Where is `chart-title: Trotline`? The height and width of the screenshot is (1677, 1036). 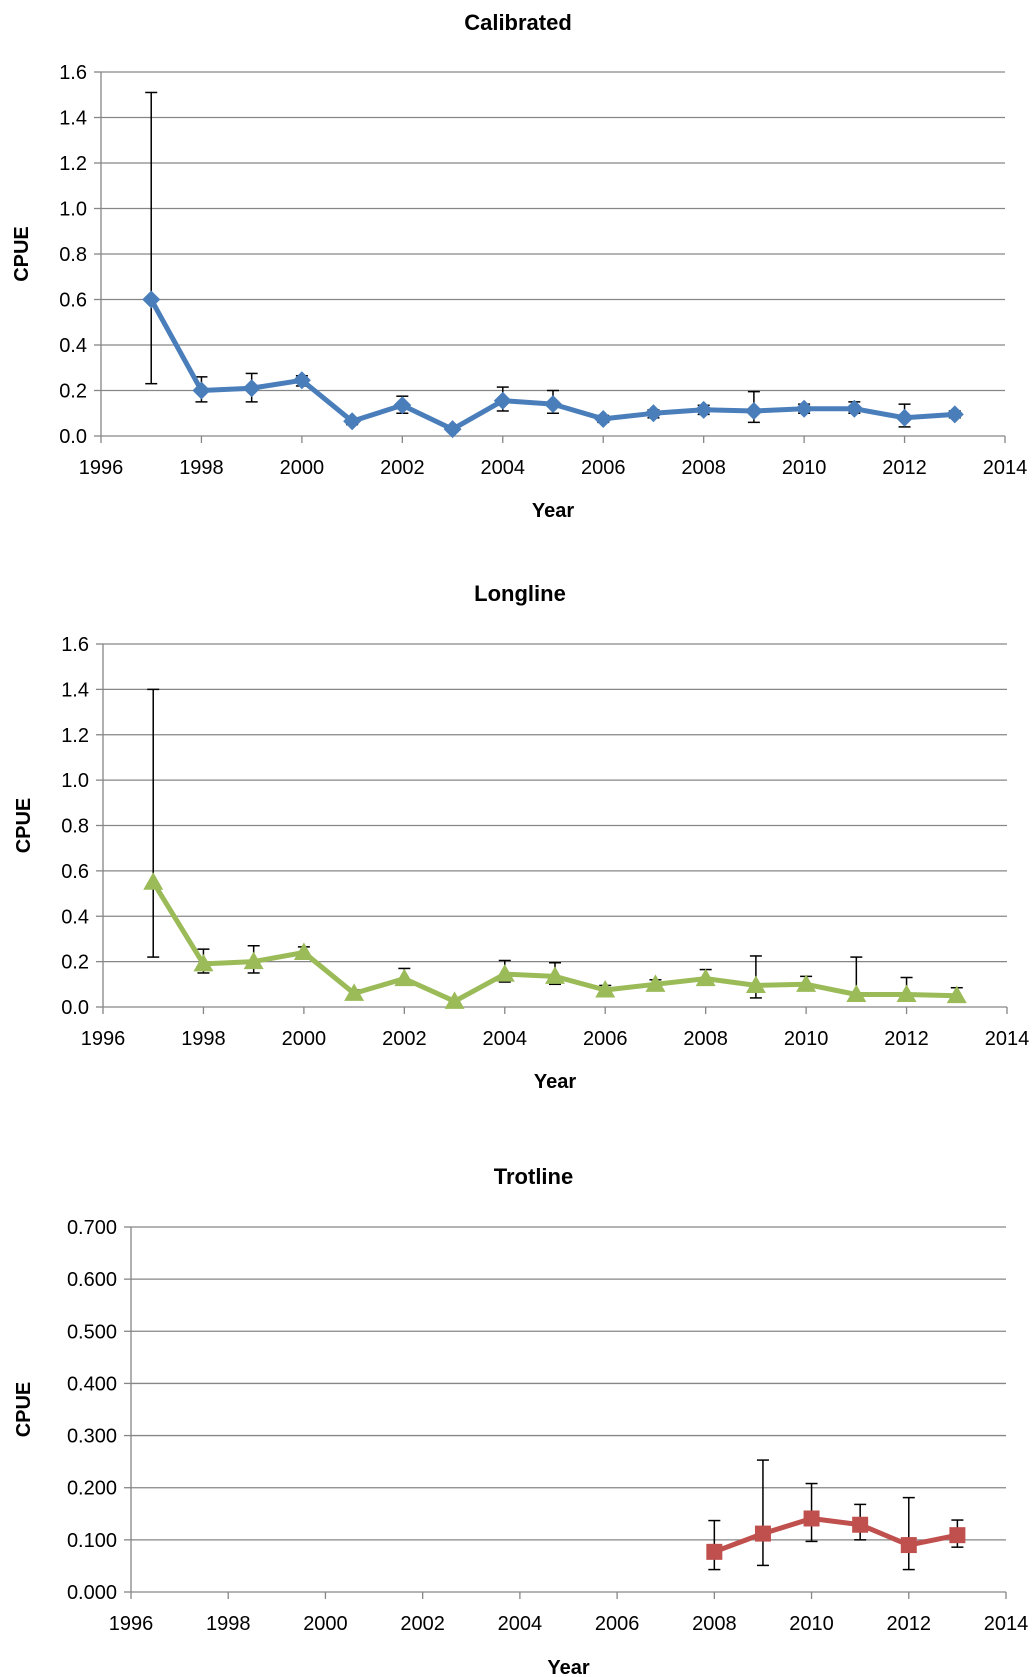 chart-title: Trotline is located at coordinates (533, 1176).